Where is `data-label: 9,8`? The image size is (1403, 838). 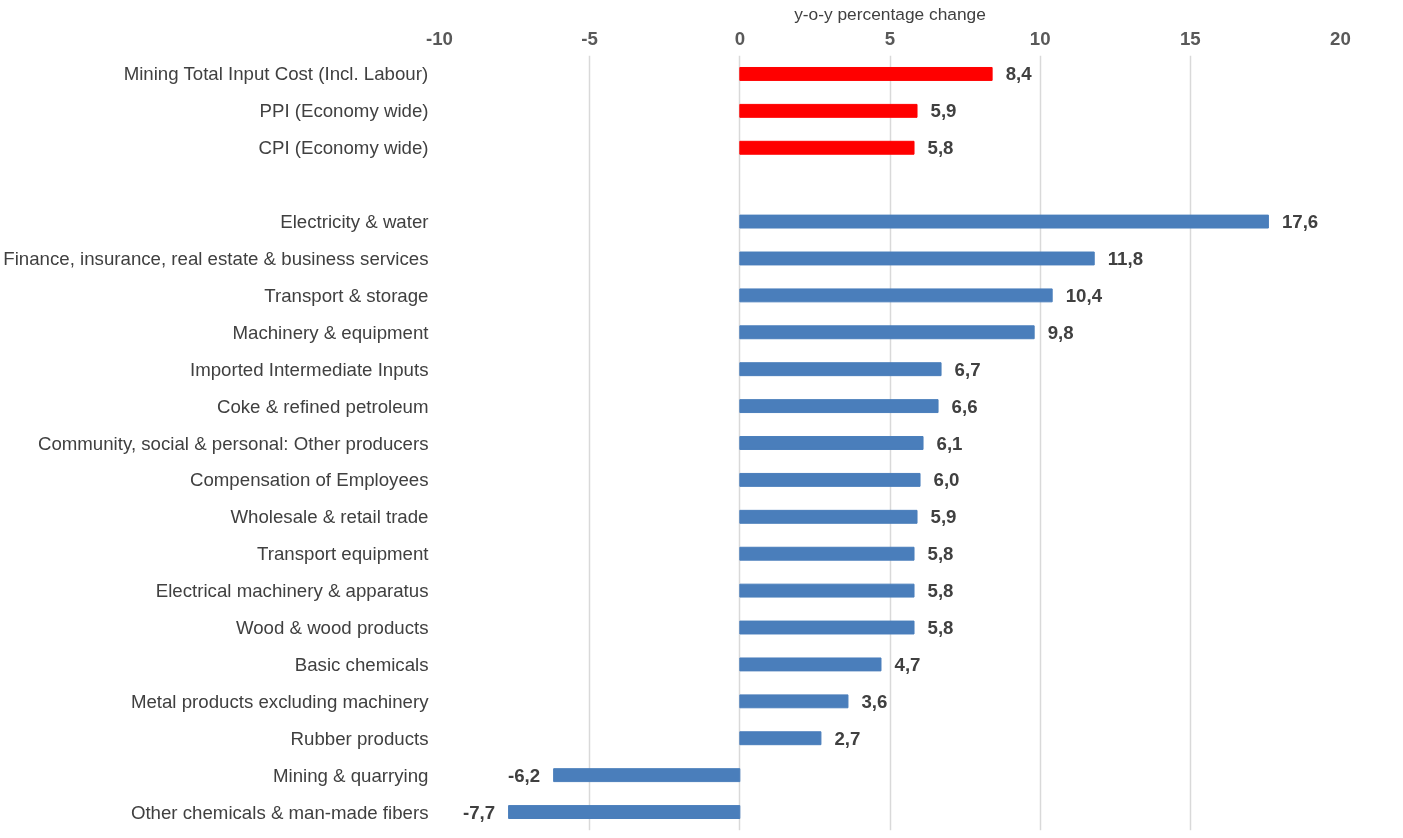
data-label: 9,8 is located at coordinates (1060, 332).